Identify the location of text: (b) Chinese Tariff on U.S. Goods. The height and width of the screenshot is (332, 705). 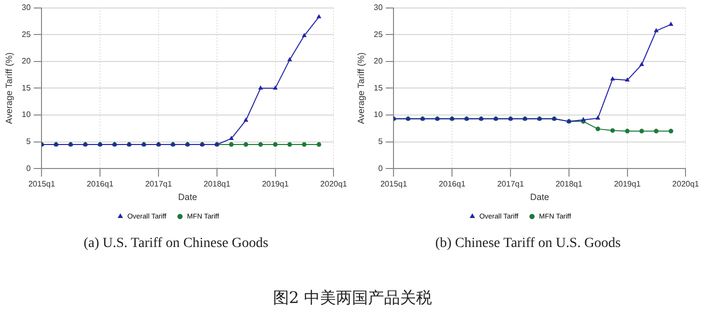
(528, 244).